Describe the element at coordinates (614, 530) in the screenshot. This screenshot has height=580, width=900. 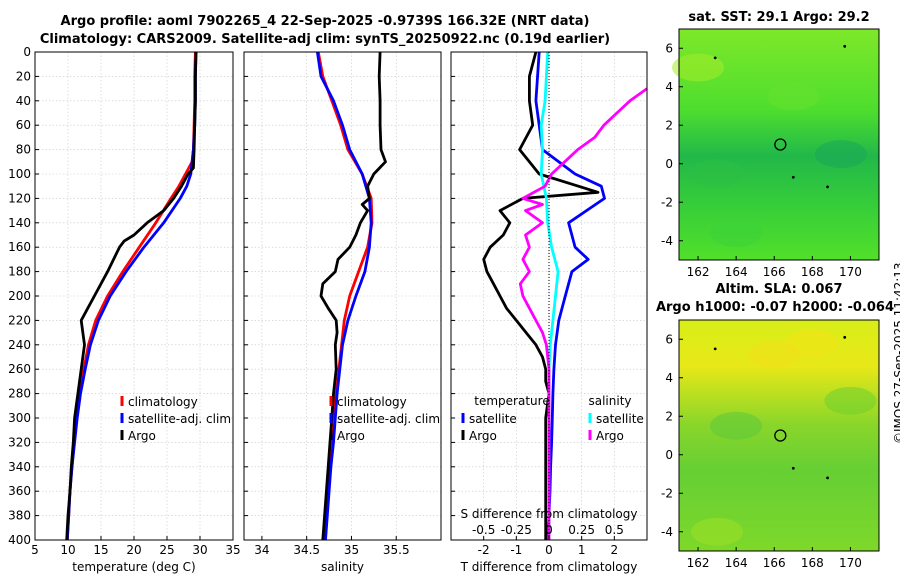
I see `diff-top-tick-label: 0.5` at that location.